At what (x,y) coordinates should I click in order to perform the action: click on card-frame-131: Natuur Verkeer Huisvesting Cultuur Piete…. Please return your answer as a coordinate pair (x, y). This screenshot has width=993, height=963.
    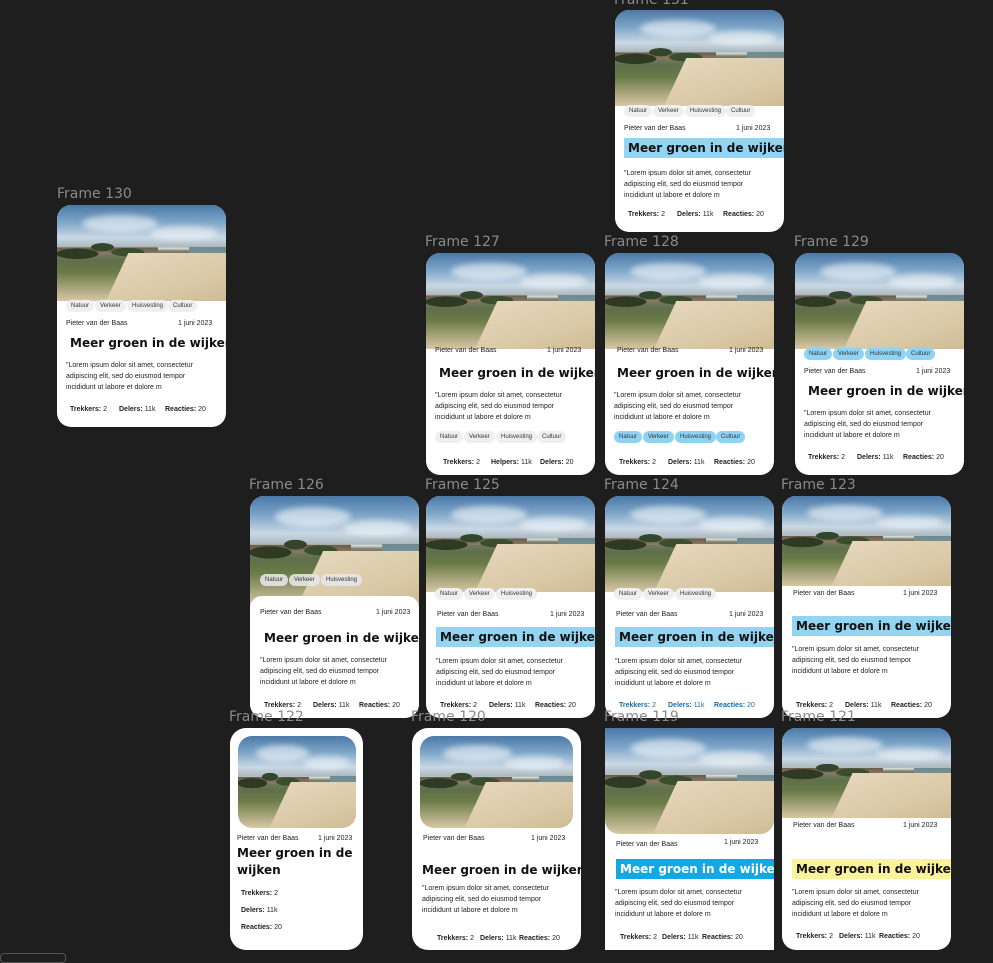
    Looking at the image, I should click on (699, 121).